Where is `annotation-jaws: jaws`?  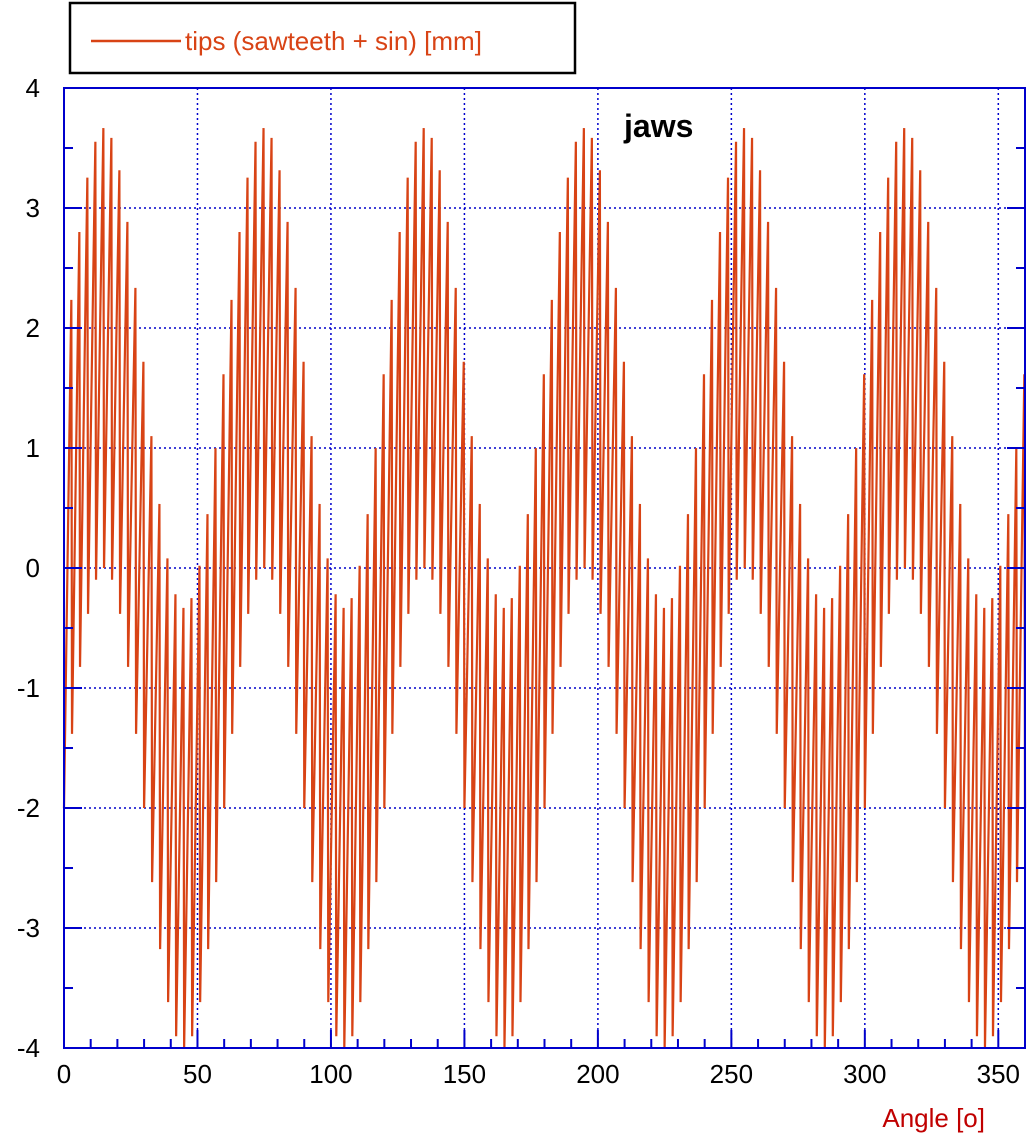 annotation-jaws: jaws is located at coordinates (658, 126).